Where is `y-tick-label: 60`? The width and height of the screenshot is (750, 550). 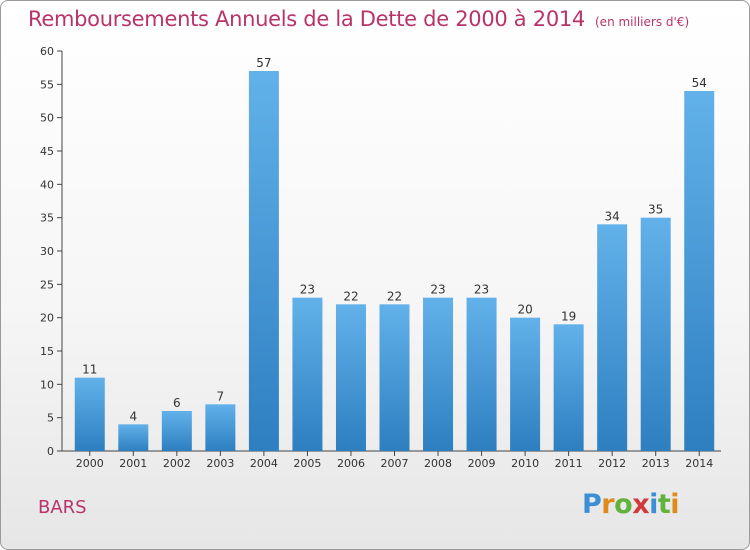 y-tick-label: 60 is located at coordinates (47, 51).